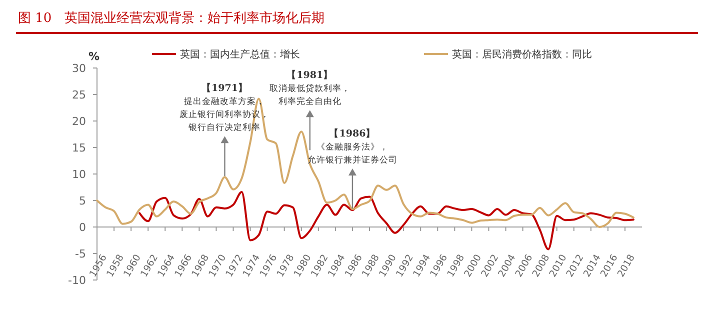 The height and width of the screenshot is (321, 714). I want to click on y-tick-label: -5, so click(80, 253).